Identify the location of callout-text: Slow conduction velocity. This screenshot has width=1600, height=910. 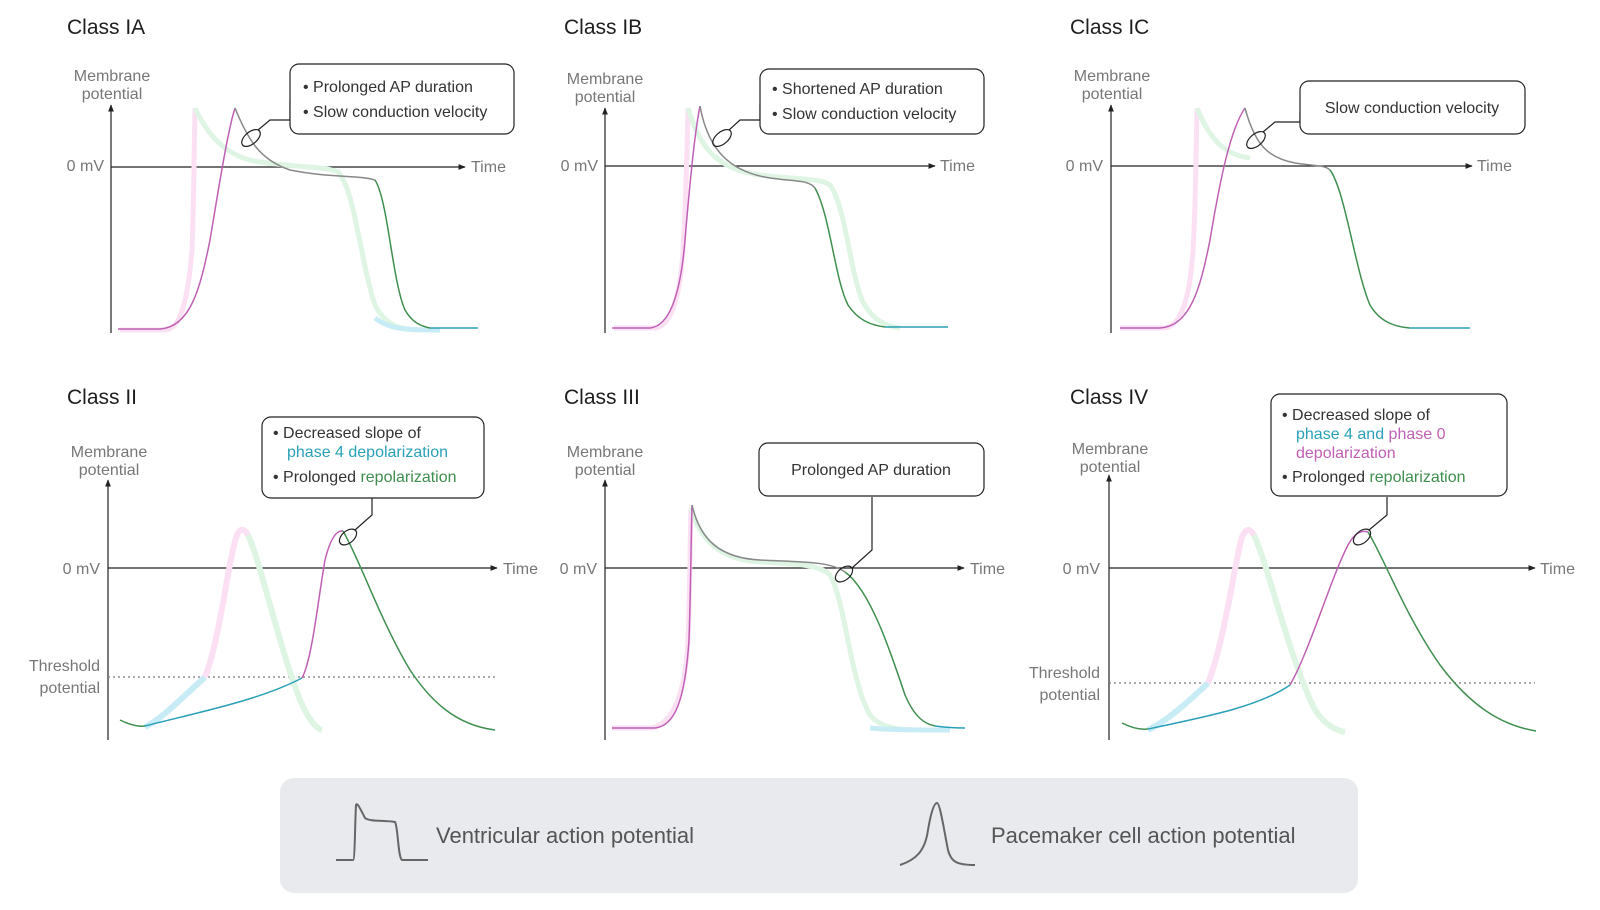
(1412, 108).